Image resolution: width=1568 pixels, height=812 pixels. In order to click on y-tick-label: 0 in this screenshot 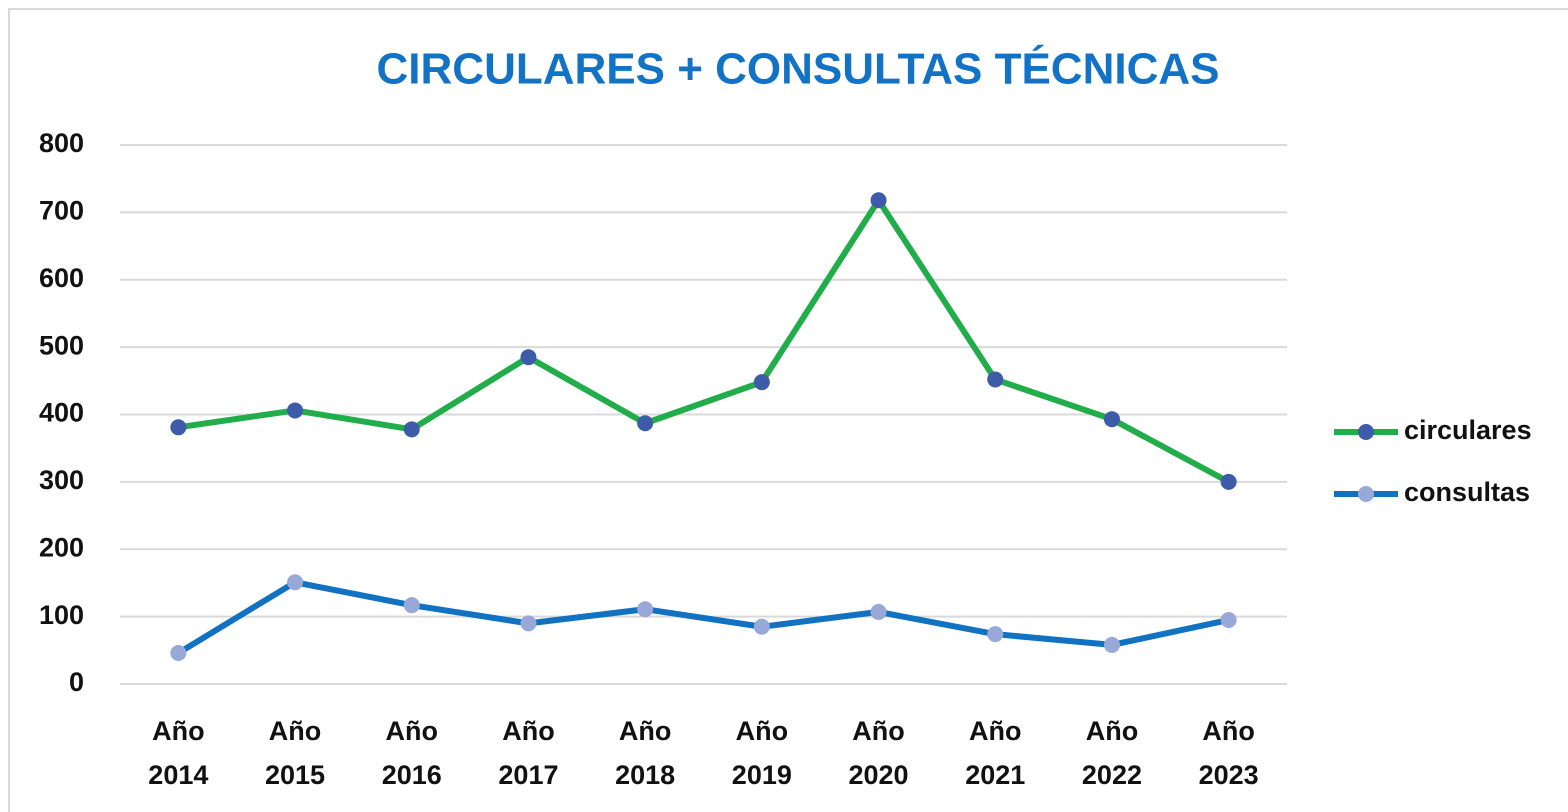, I will do `click(76, 682)`.